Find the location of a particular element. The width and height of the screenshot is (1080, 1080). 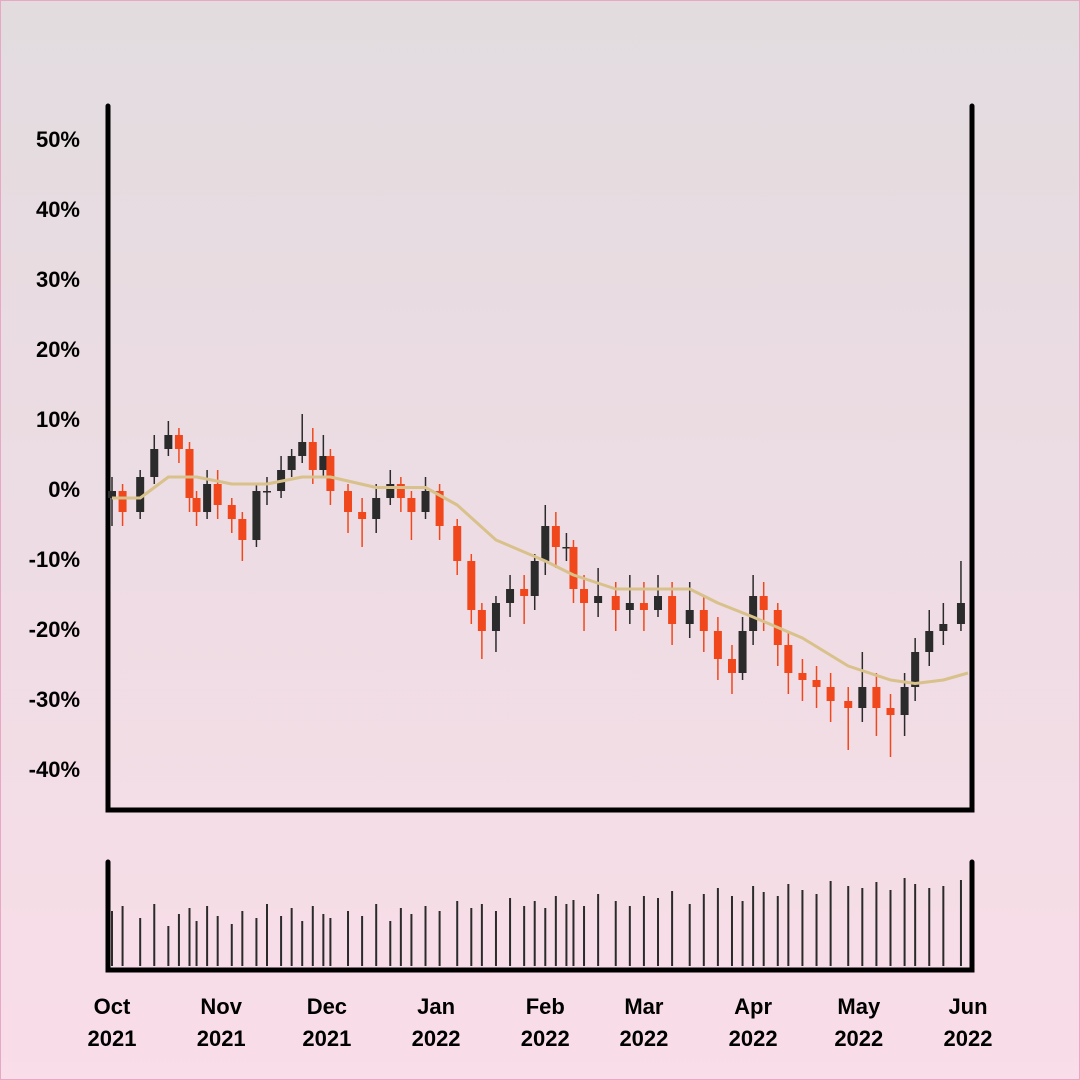

x-tick-label: May 2022 is located at coordinates (858, 1022).